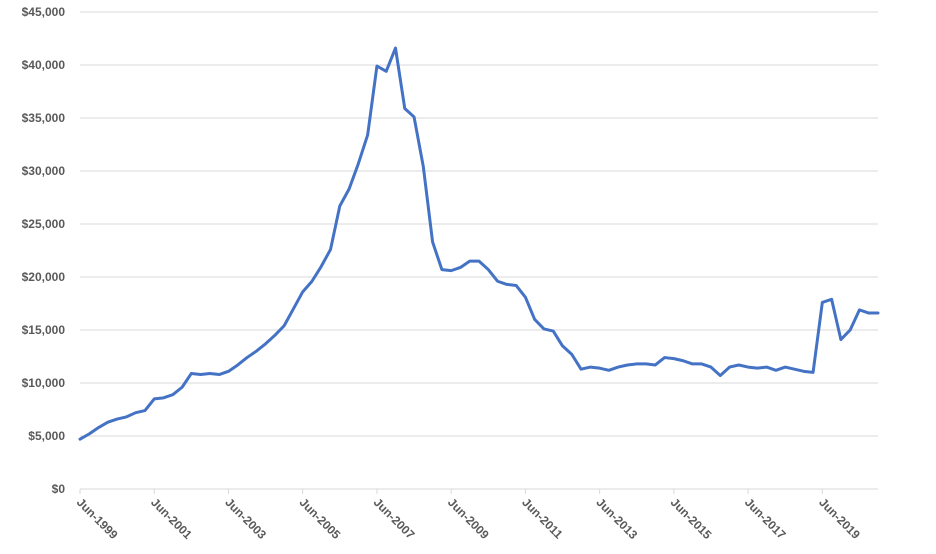 This screenshot has width=936, height=554. Describe the element at coordinates (44, 12) in the screenshot. I see `y-tick-label: $45,000` at that location.